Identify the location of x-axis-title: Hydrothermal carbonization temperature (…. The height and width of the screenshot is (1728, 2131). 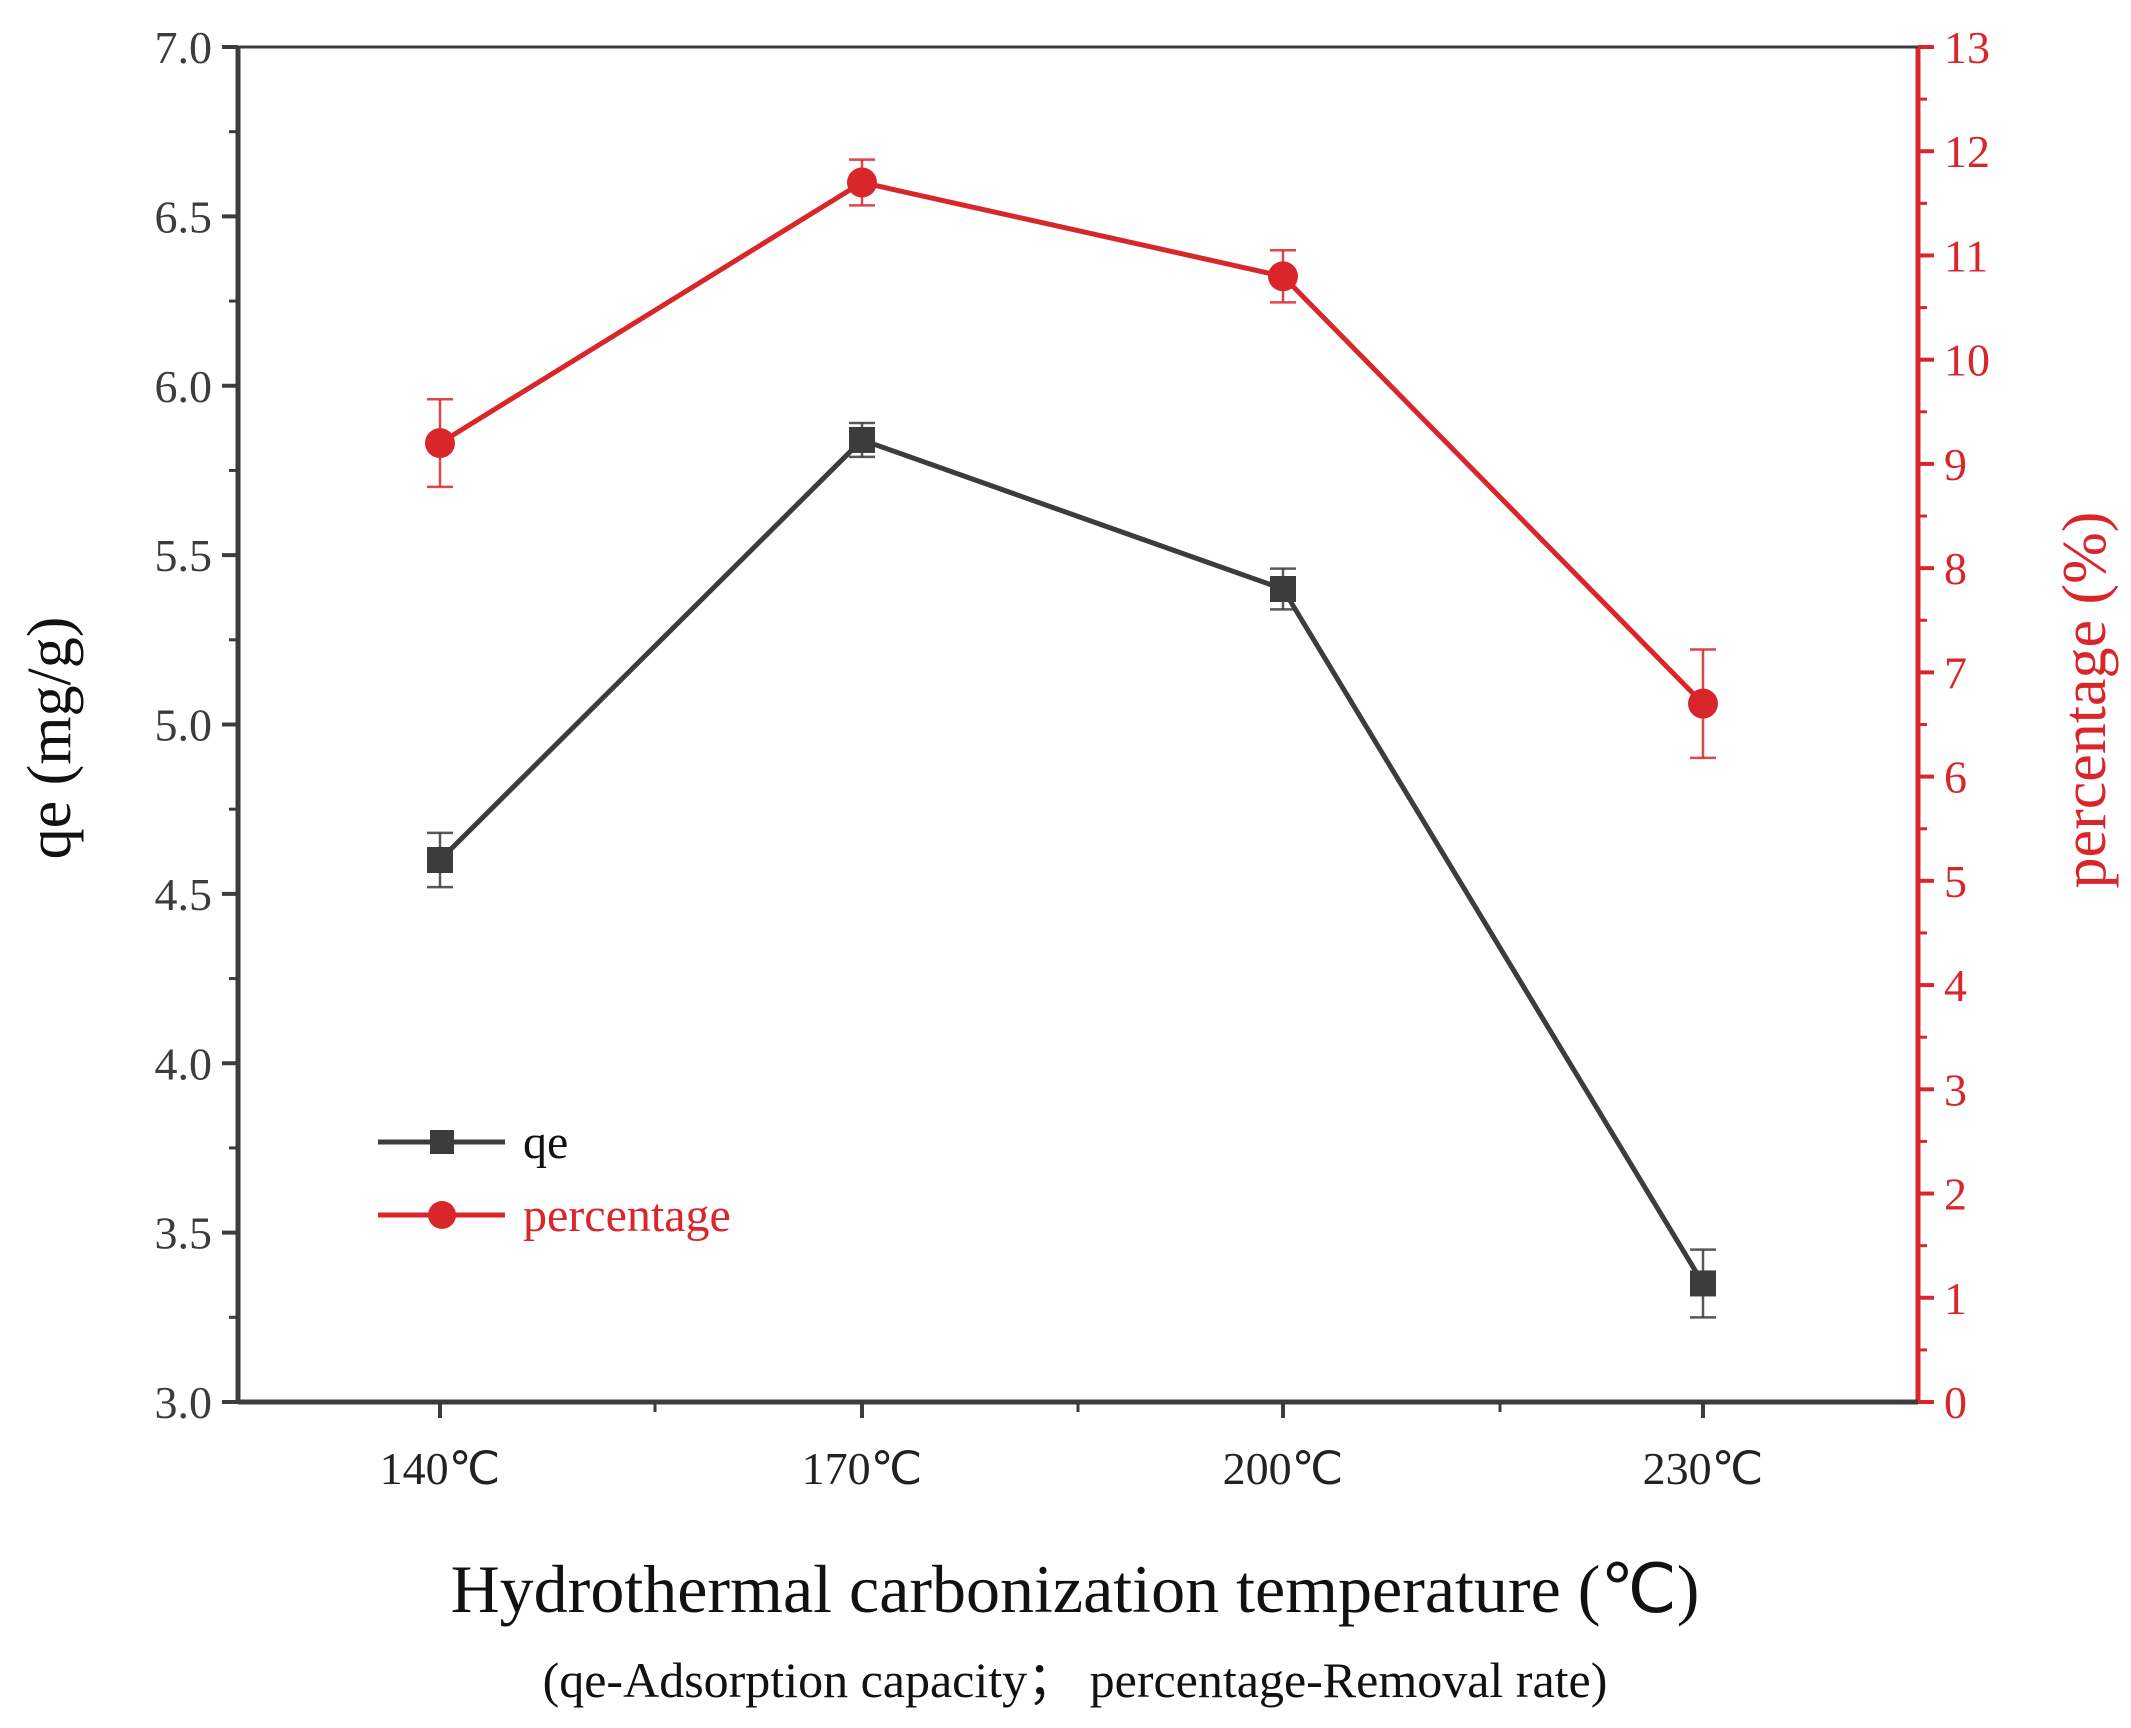
(1075, 1589).